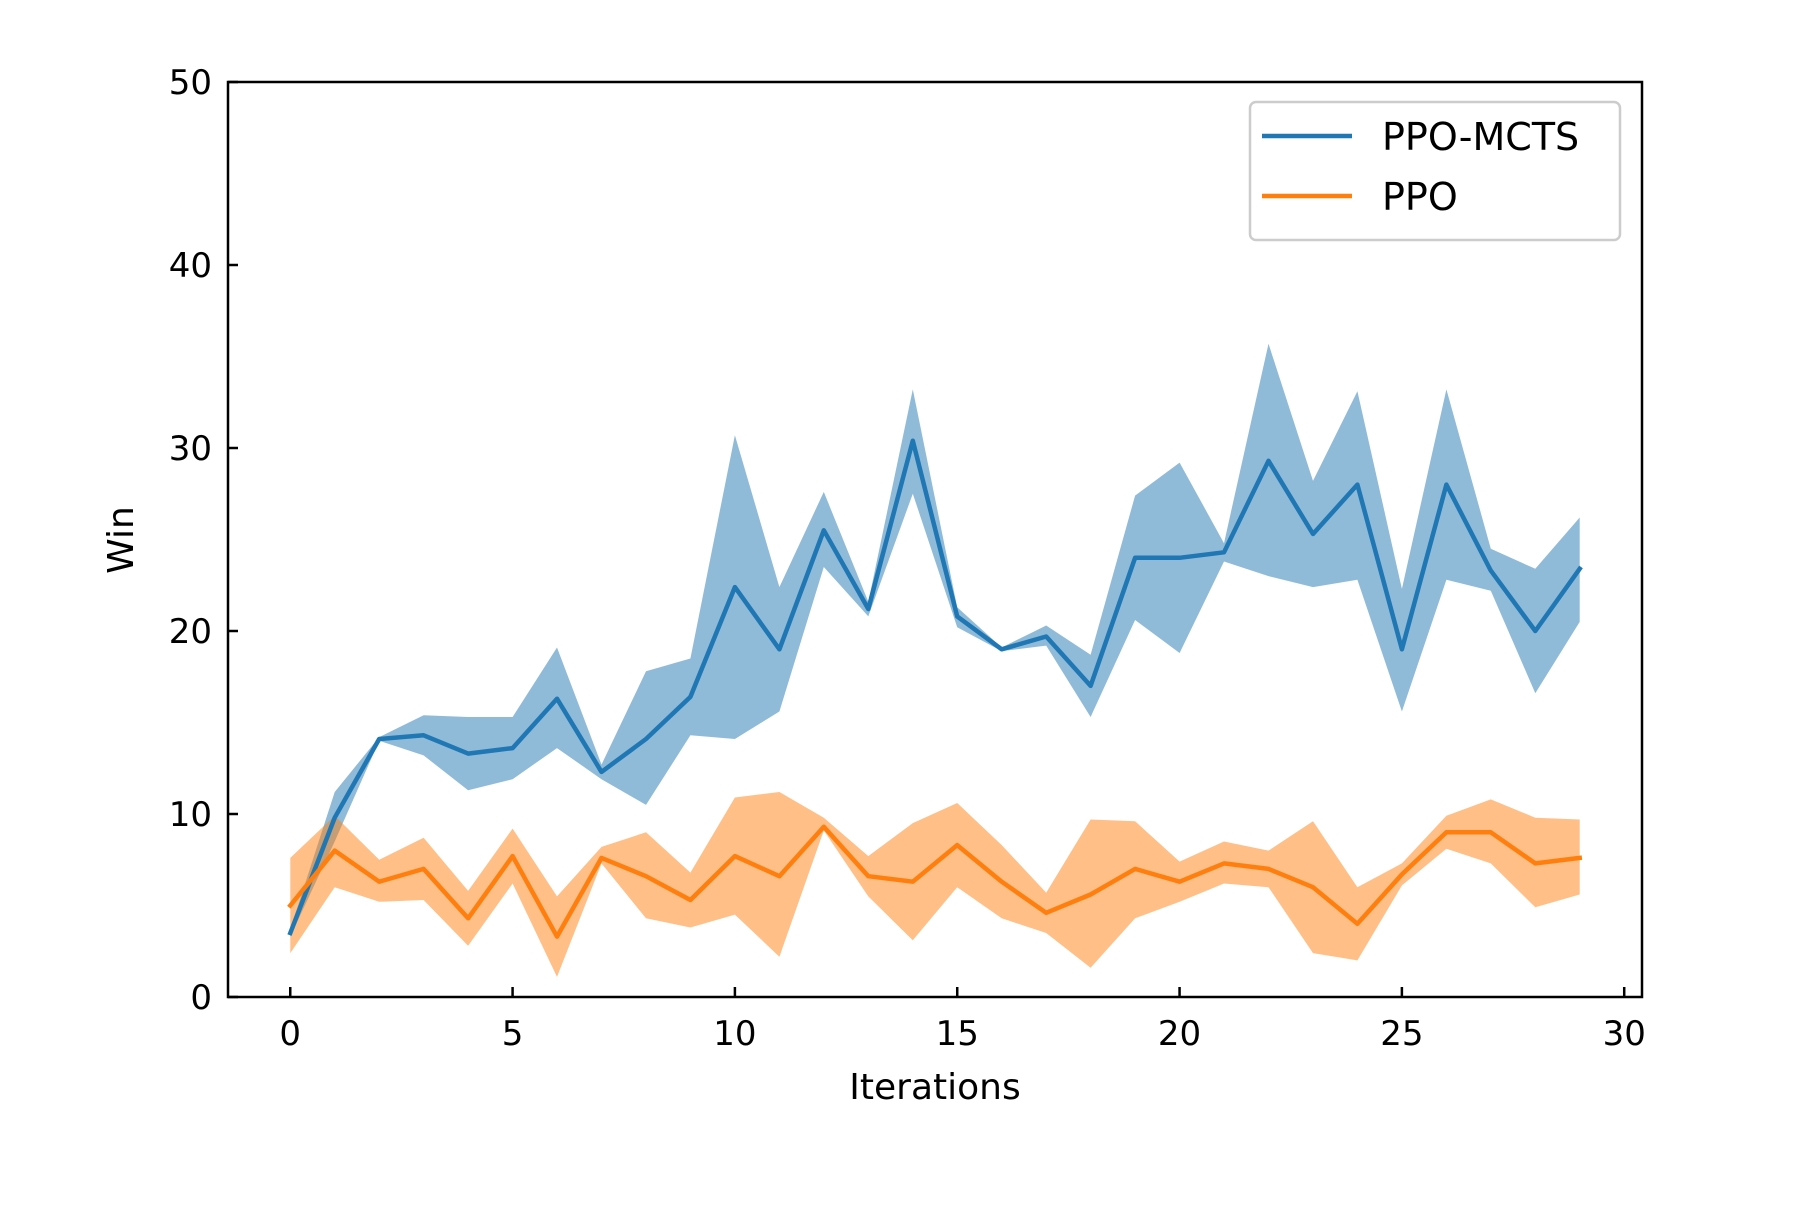 The image size is (1800, 1205). I want to click on y-tick-label: 30, so click(190, 449).